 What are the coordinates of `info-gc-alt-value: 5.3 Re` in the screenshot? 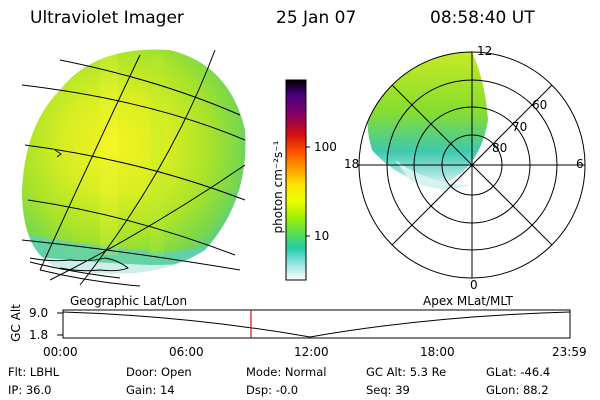 It's located at (428, 372).